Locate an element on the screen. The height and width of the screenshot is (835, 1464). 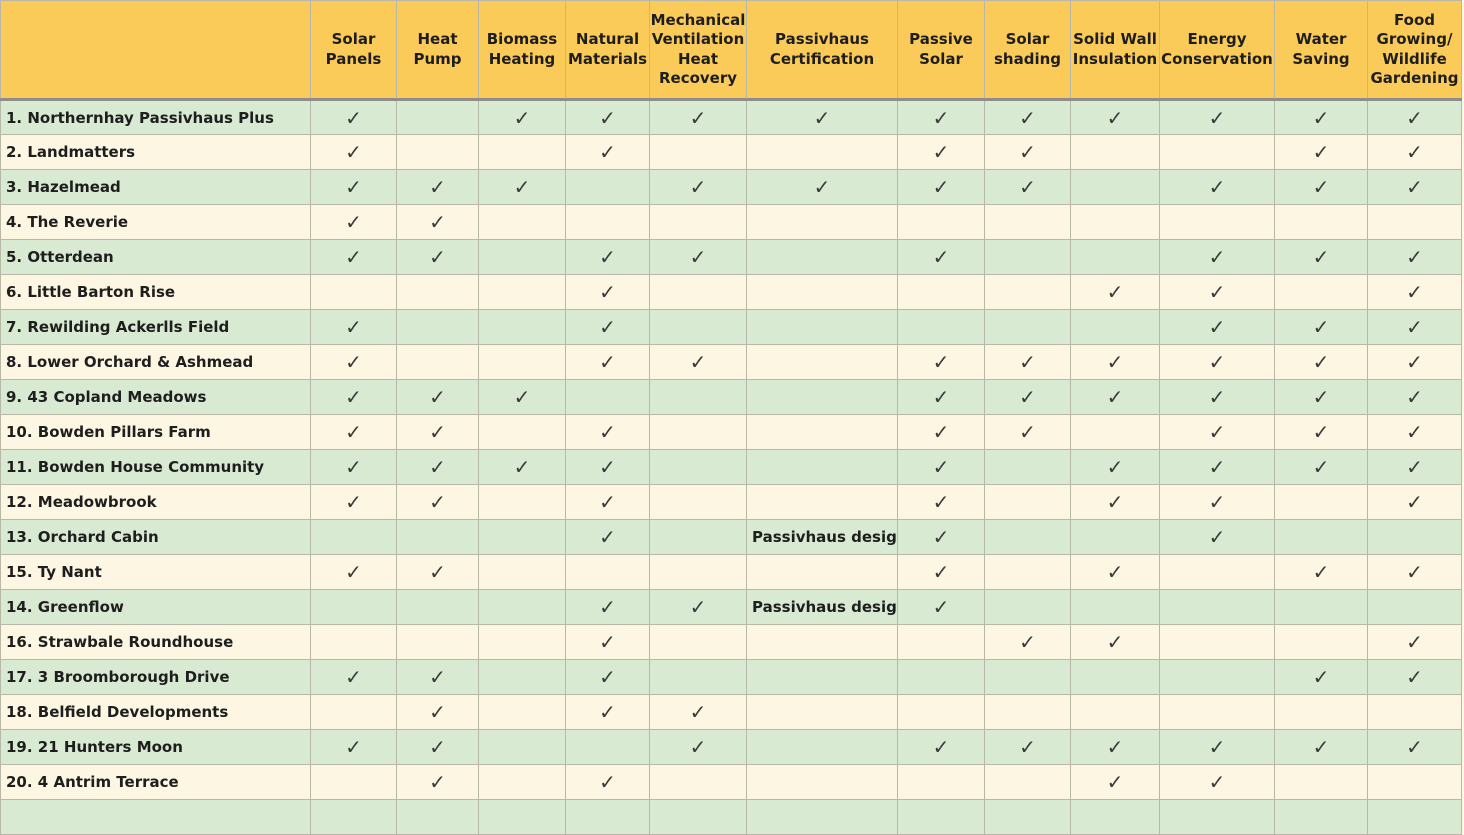
table-row: 12. Meadowbrook ✓ ✓ ✓ ✓ ✓ ✓ ✓ is located at coordinates (731, 502).